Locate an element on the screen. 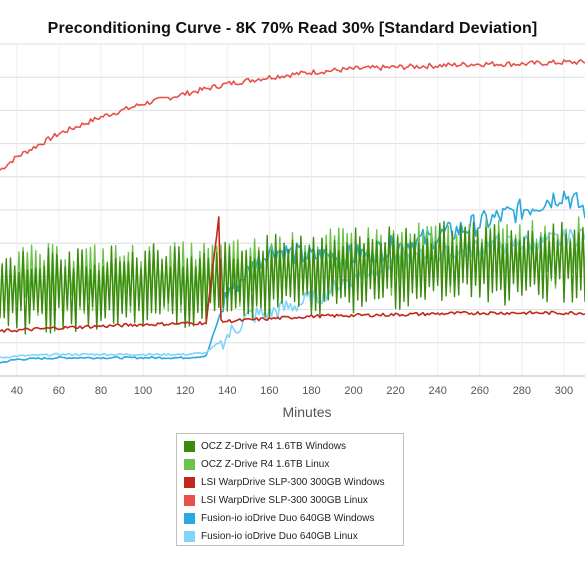  x-tick-label: 160 is located at coordinates (269, 391).